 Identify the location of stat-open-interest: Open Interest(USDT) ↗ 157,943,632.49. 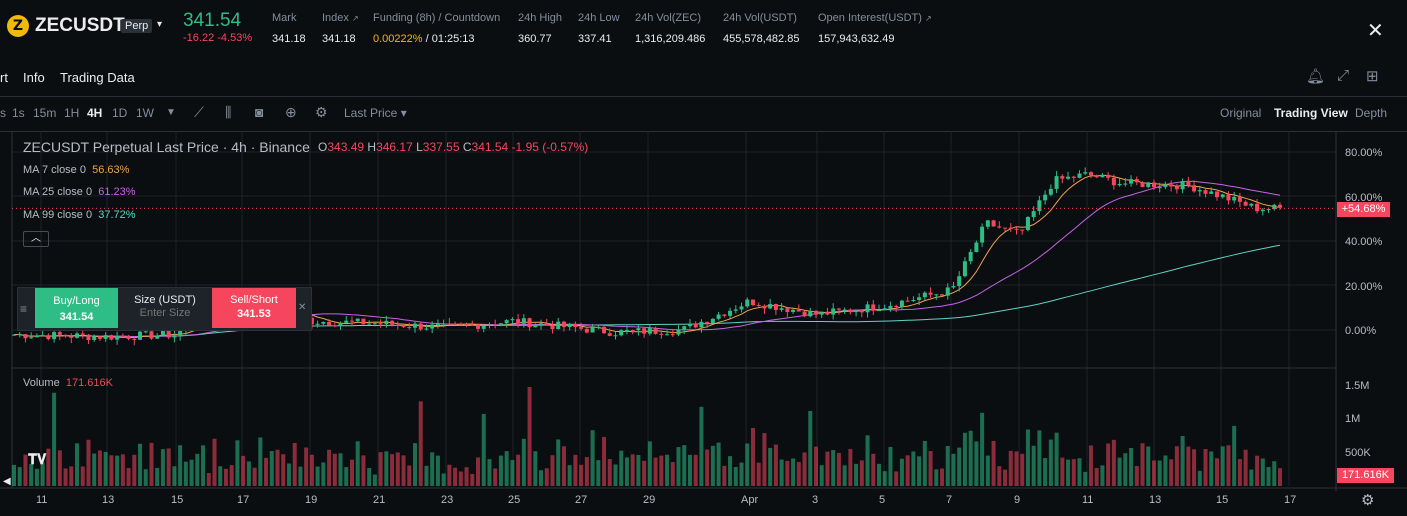
(875, 28).